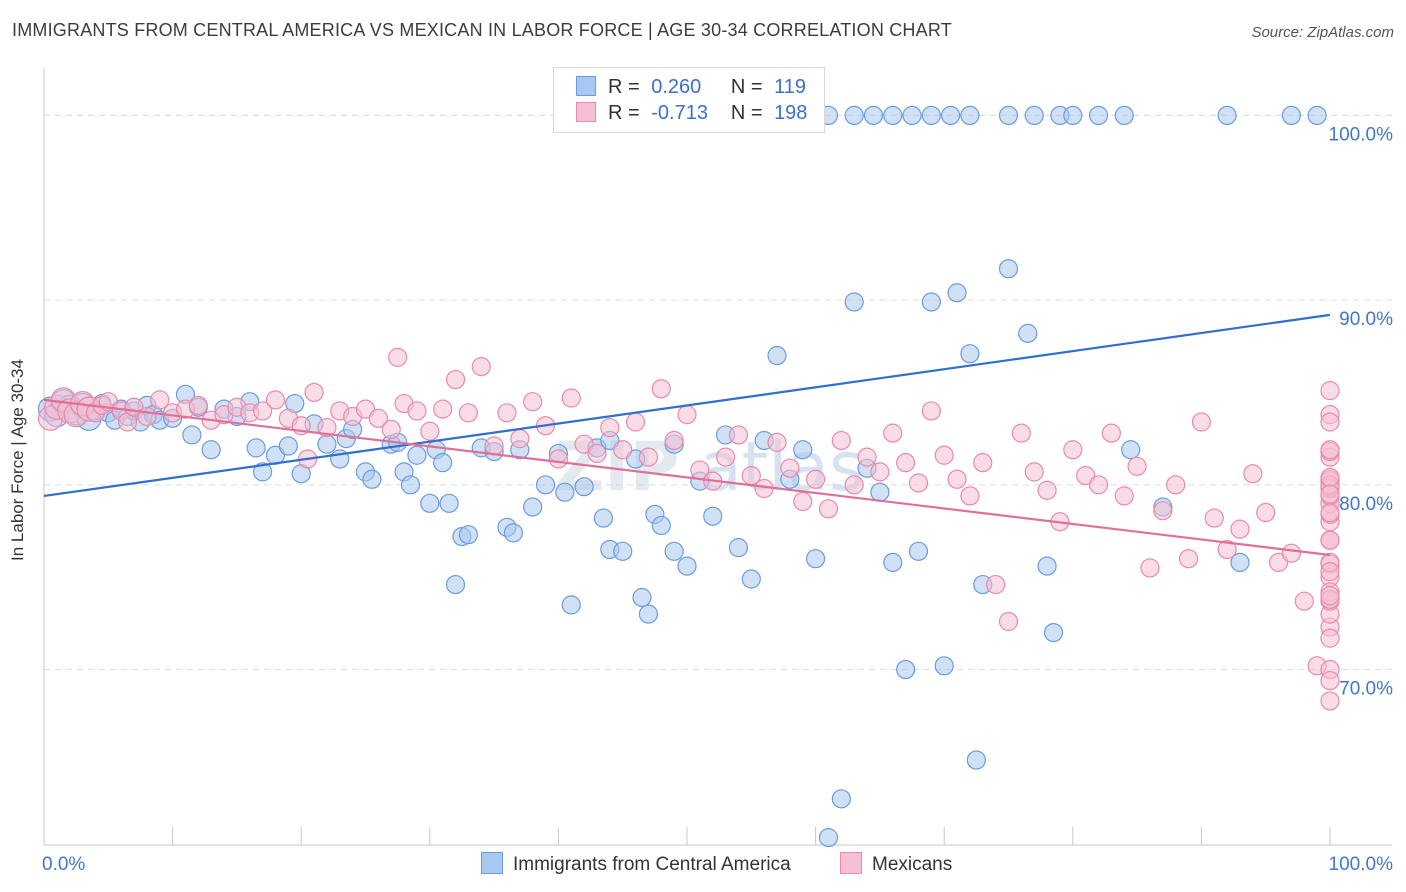 The image size is (1406, 892). Describe the element at coordinates (1366, 689) in the screenshot. I see `y-tick-label: 70.0%` at that location.